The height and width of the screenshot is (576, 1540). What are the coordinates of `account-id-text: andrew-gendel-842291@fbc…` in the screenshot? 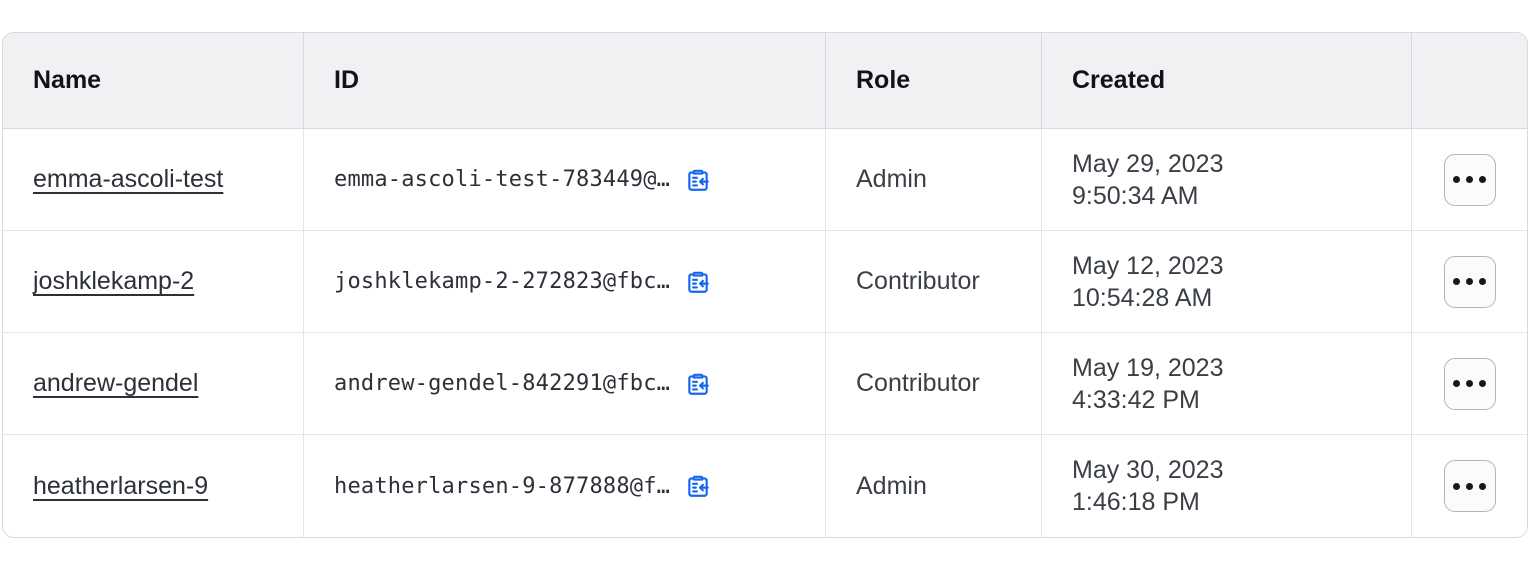 It's located at (502, 383).